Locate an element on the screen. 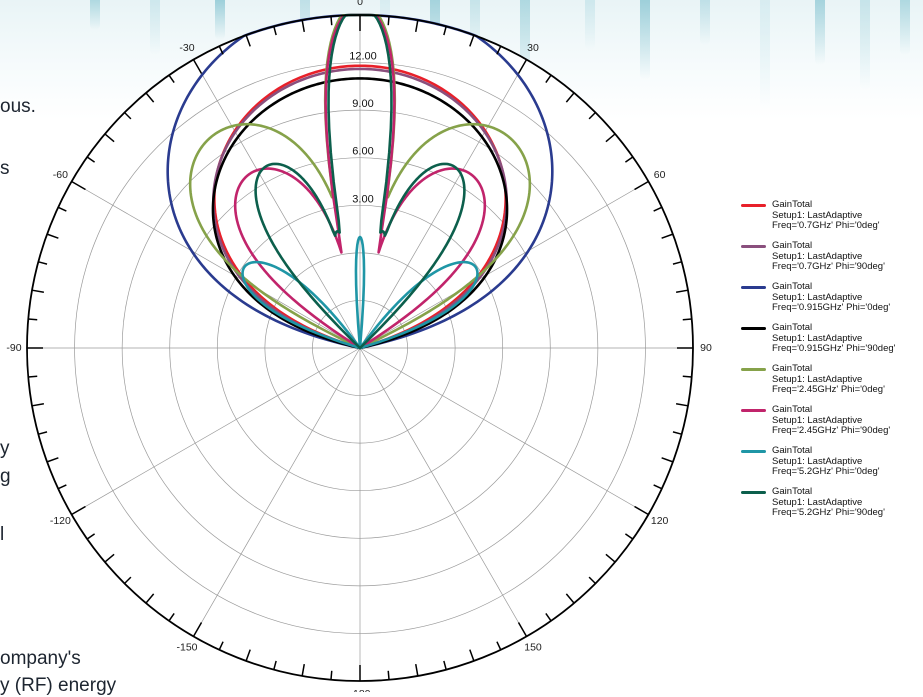  article-fragment: s is located at coordinates (5, 168).